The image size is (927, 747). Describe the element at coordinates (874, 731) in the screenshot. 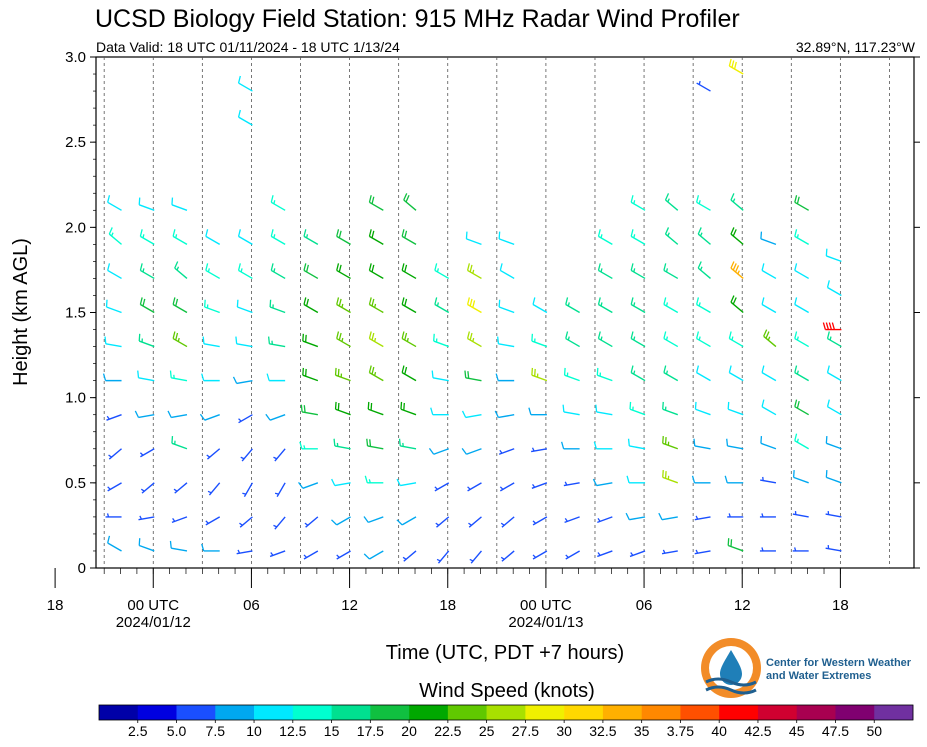

I see `colorbar-label: 50` at that location.